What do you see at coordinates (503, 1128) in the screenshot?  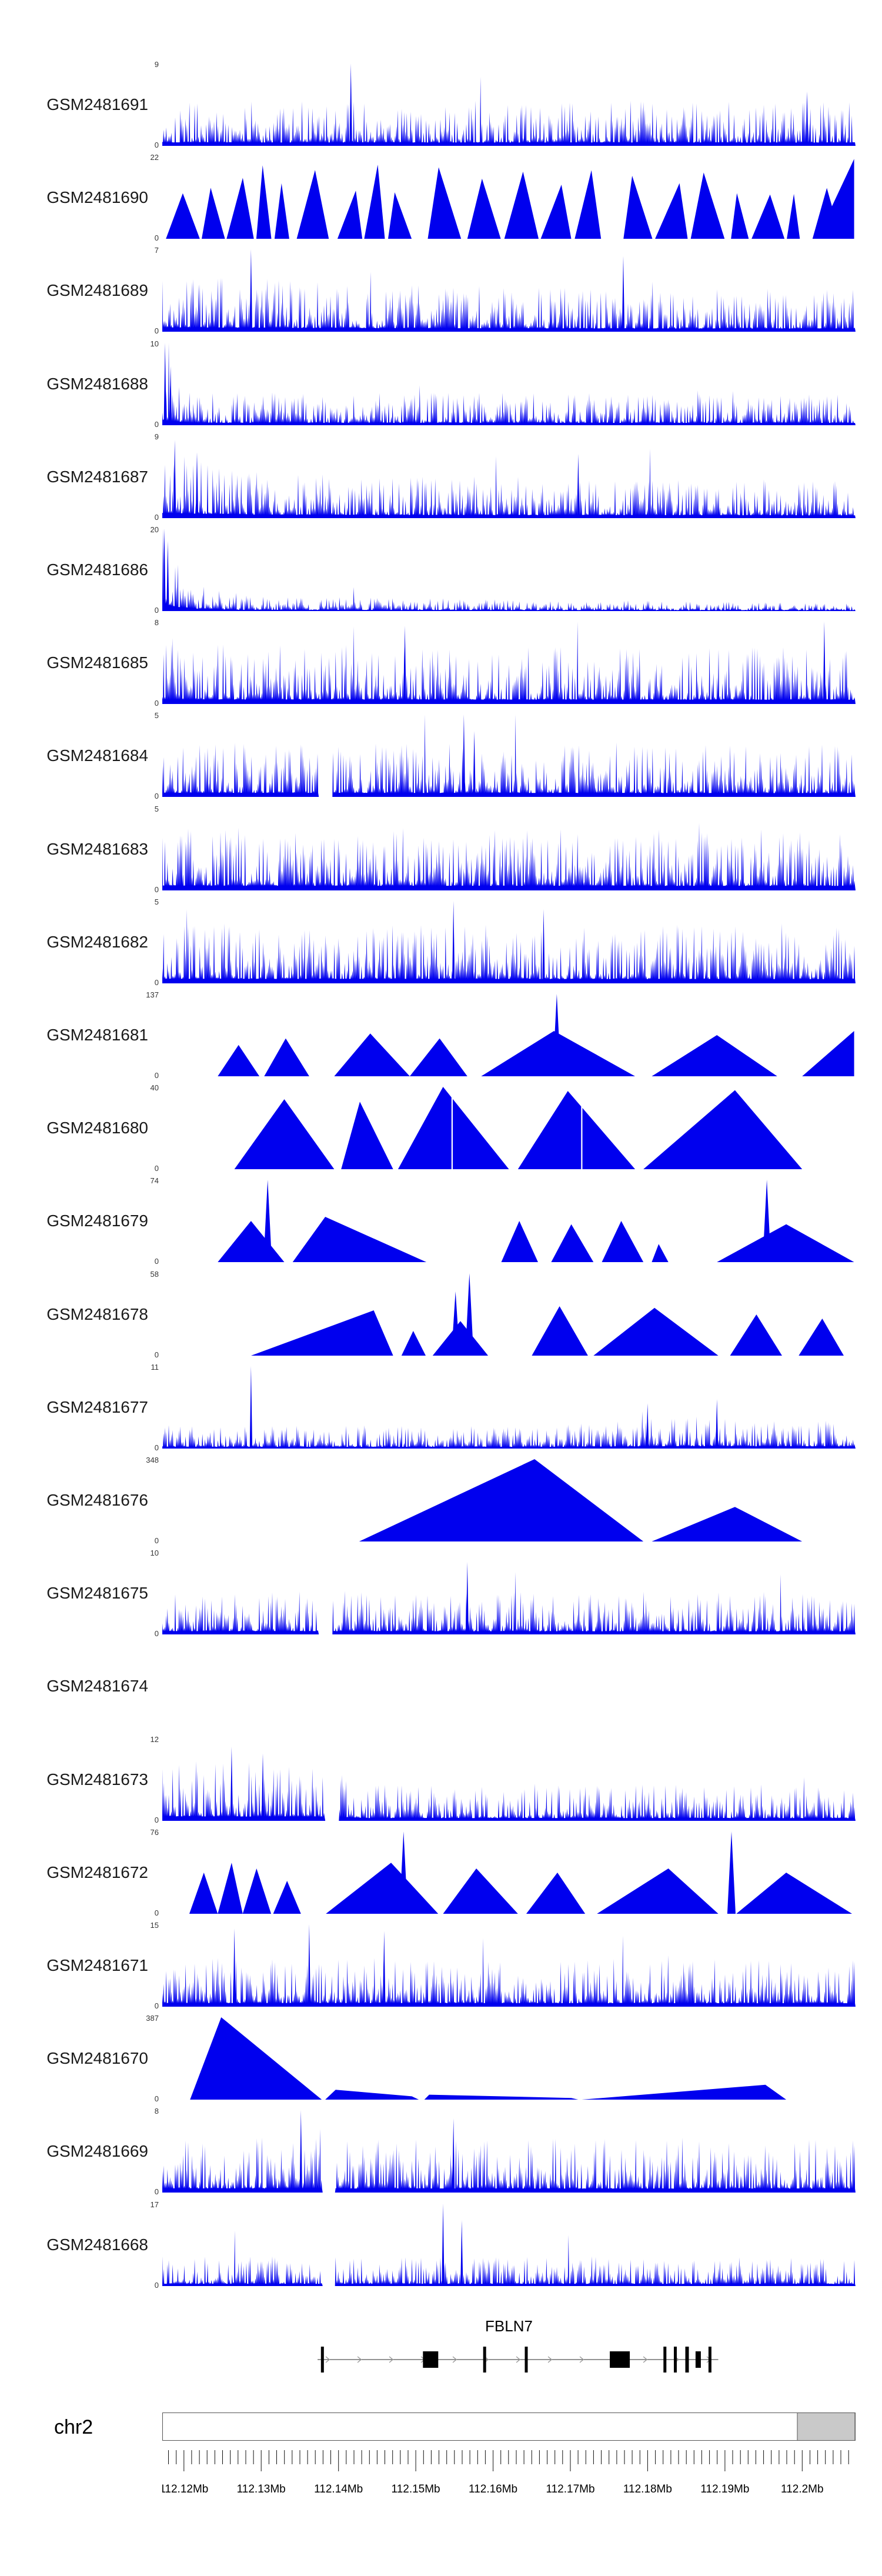 I see `track-plot: 40 0` at bounding box center [503, 1128].